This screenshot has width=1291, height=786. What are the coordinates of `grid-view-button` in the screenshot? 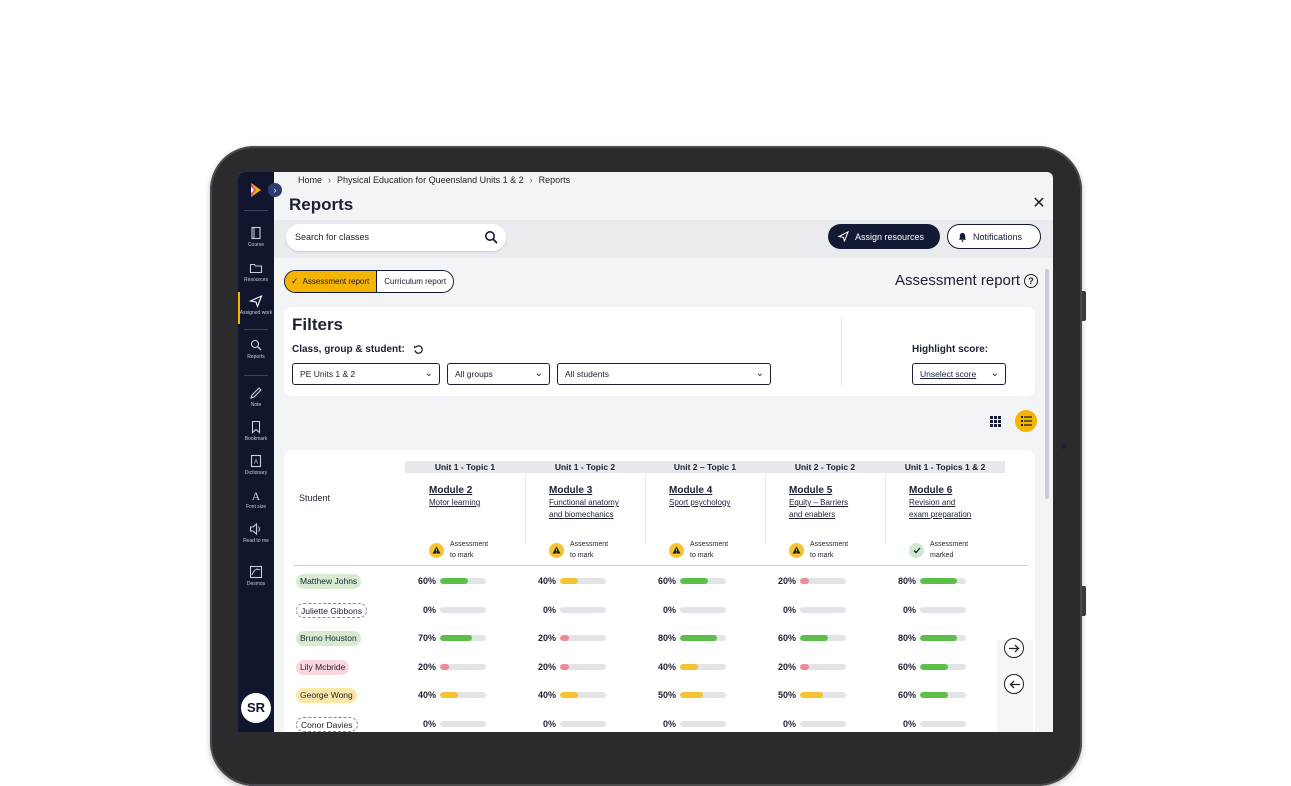 It's located at (995, 421).